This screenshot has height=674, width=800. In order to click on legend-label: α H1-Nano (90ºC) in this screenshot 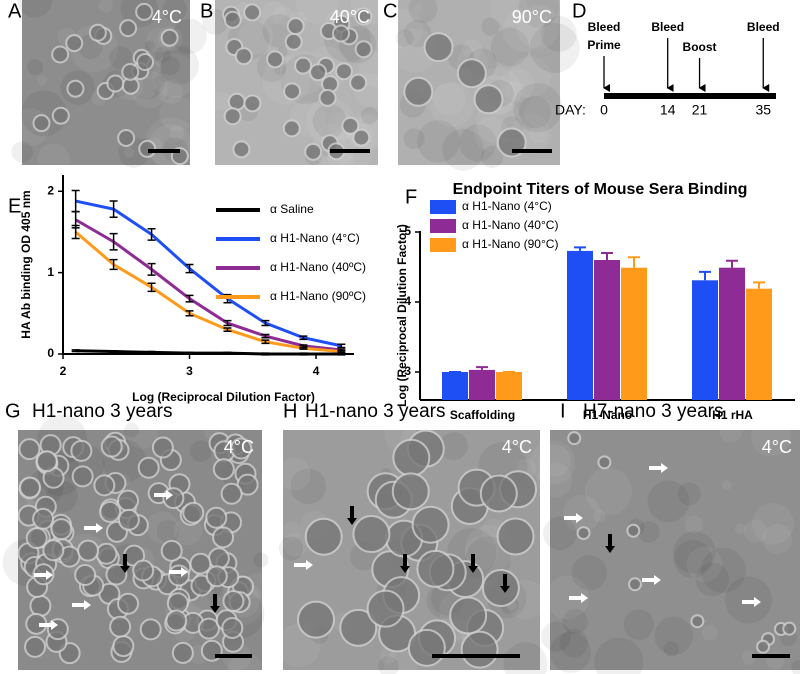, I will do `click(318, 296)`.